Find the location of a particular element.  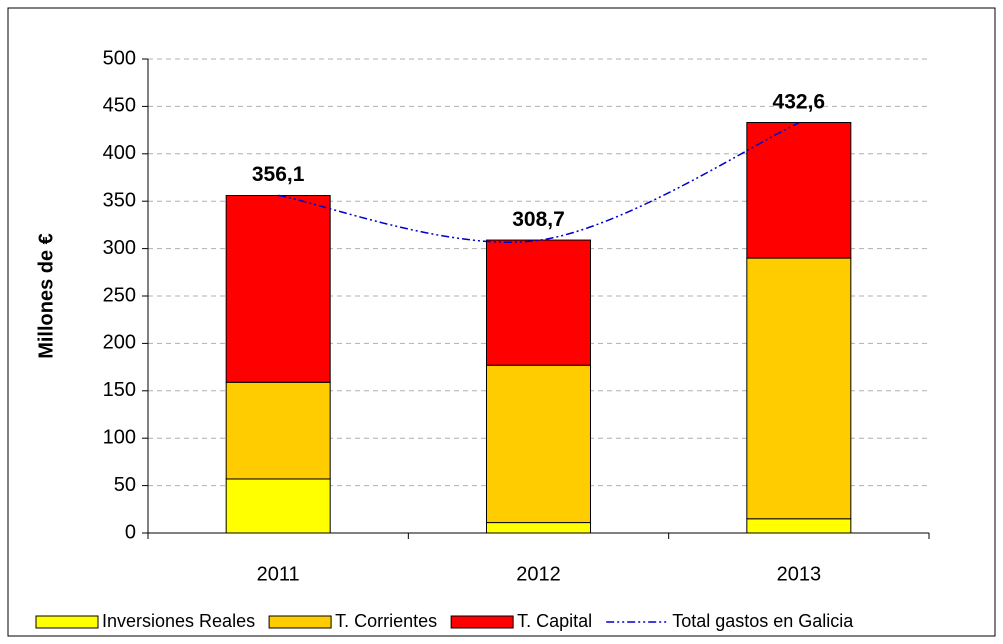

y-tick-label: 200 is located at coordinates (119, 343).